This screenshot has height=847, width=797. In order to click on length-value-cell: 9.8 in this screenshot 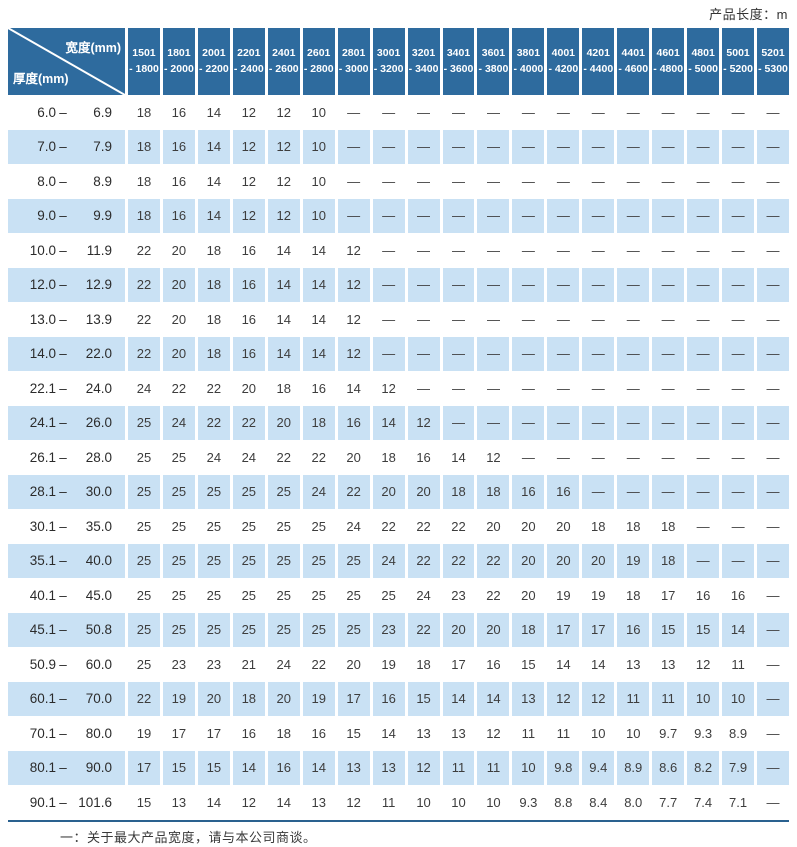, I will do `click(563, 767)`.